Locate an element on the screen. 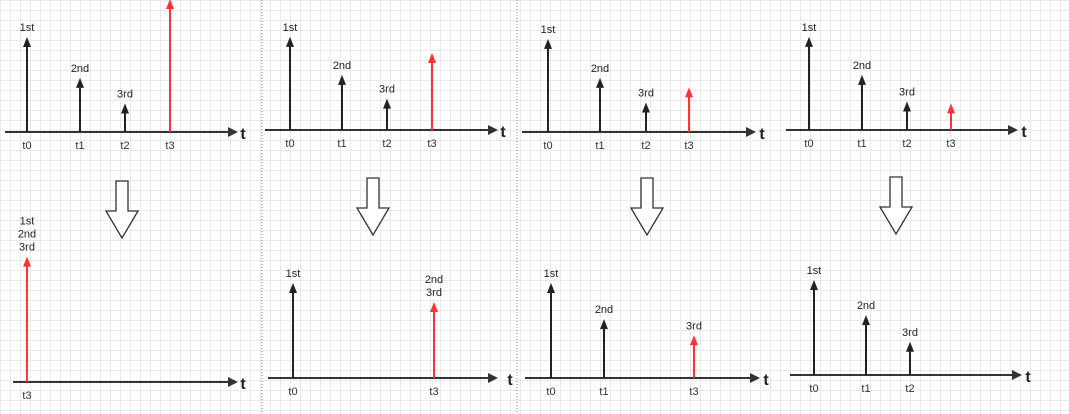 The width and height of the screenshot is (1069, 414). panel-2-top-row: t t0 t1 t2 t3 1st 2nd 3rd is located at coordinates (385, 86).